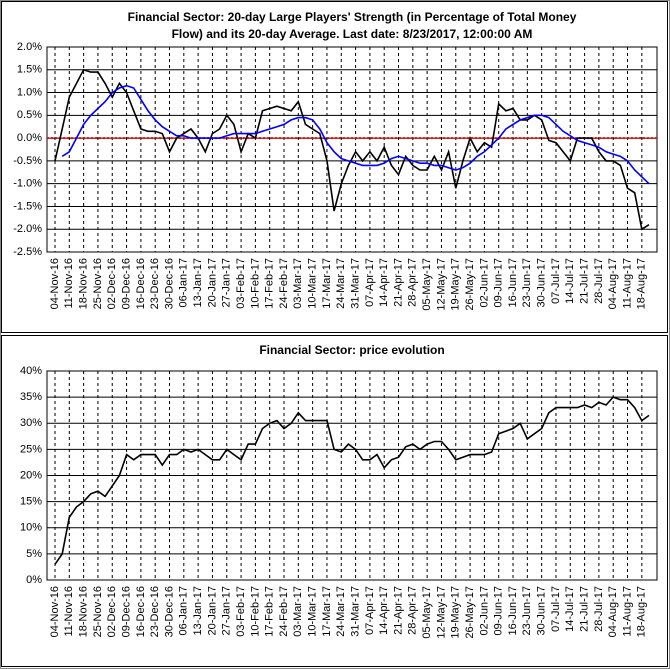 The height and width of the screenshot is (669, 670). What do you see at coordinates (34, 580) in the screenshot?
I see `y-tick-label: 0%` at bounding box center [34, 580].